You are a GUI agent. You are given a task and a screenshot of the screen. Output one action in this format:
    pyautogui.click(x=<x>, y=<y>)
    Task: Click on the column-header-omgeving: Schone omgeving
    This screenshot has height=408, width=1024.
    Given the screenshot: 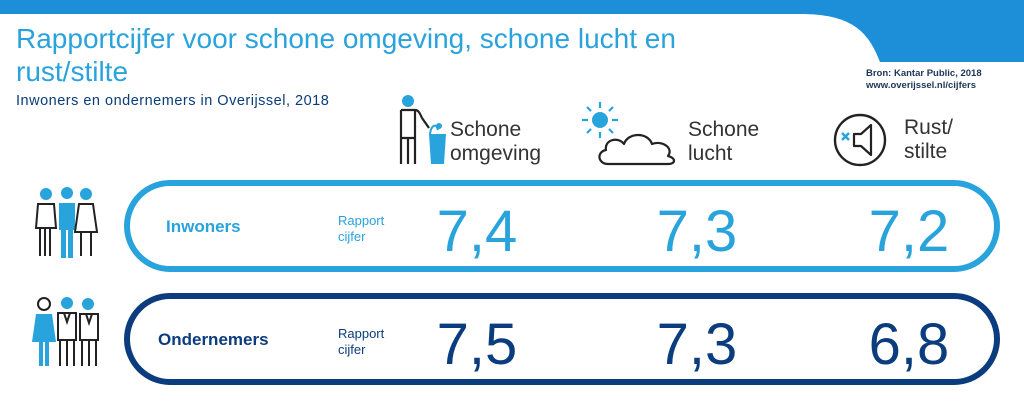 What is the action you would take?
    pyautogui.click(x=477, y=130)
    